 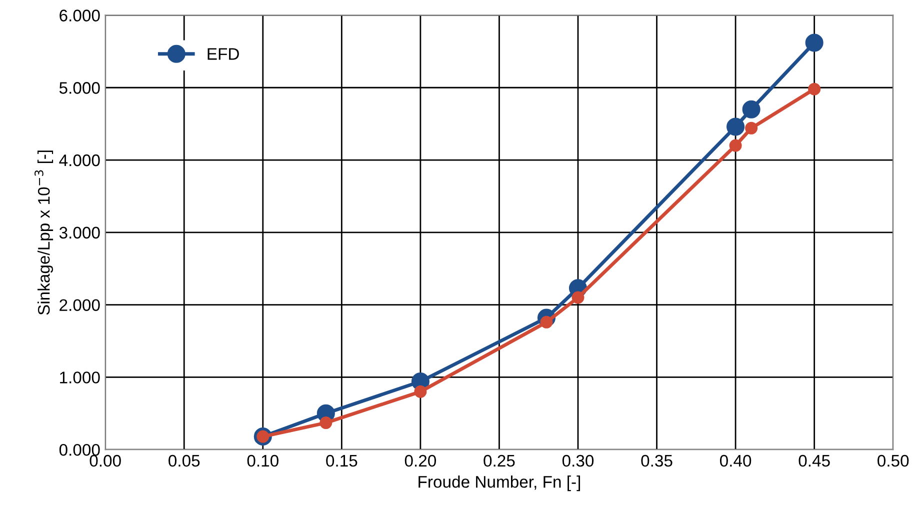 What do you see at coordinates (105, 460) in the screenshot?
I see `x-tick-label: 0.00` at bounding box center [105, 460].